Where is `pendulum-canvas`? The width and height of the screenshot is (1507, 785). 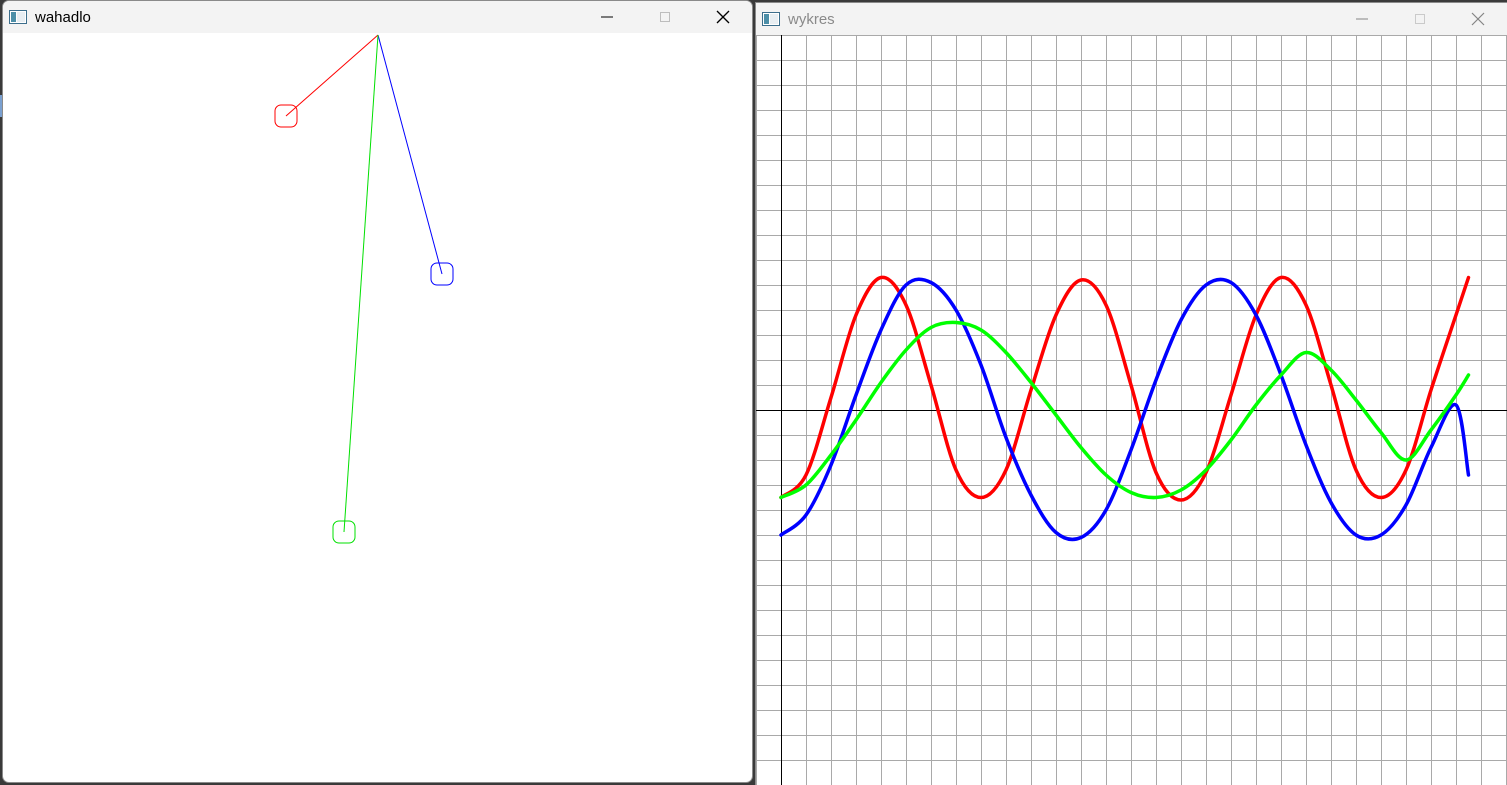
pendulum-canvas is located at coordinates (364, 289).